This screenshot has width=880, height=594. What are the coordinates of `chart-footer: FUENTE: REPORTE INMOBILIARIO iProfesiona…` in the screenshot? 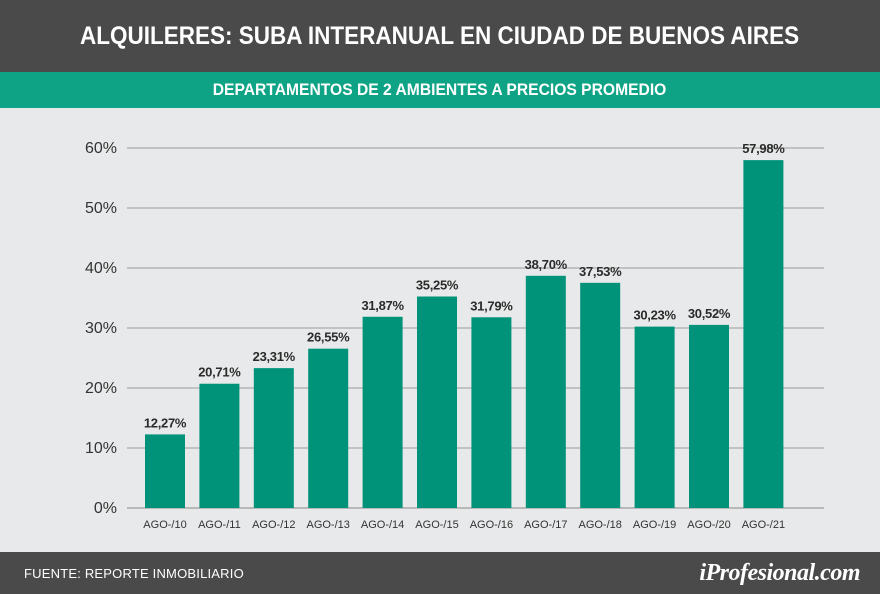 It's located at (440, 573).